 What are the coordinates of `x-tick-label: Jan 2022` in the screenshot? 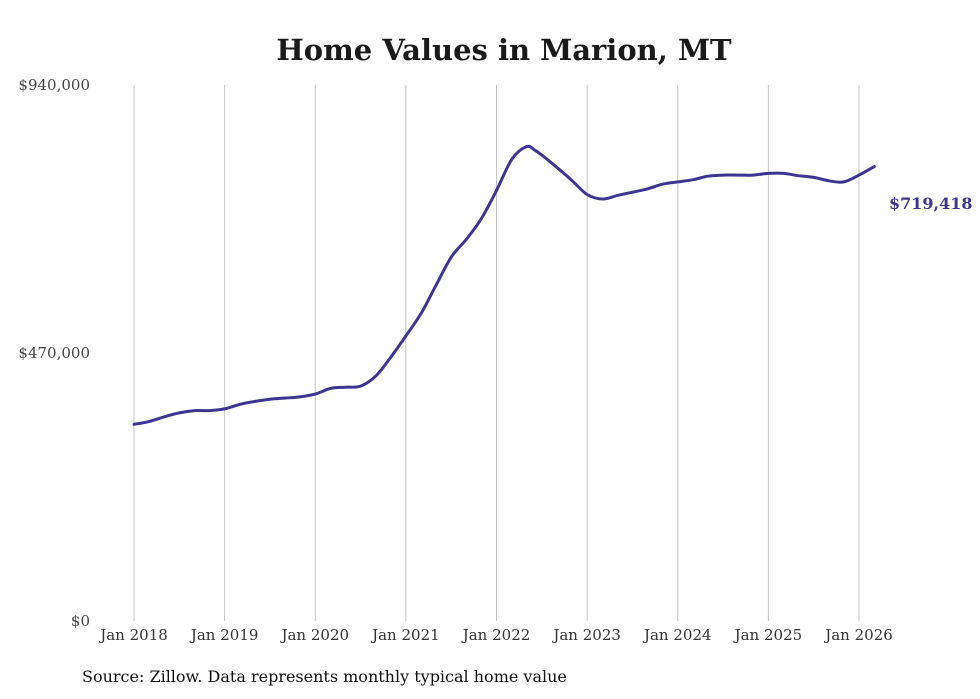 It's located at (496, 635).